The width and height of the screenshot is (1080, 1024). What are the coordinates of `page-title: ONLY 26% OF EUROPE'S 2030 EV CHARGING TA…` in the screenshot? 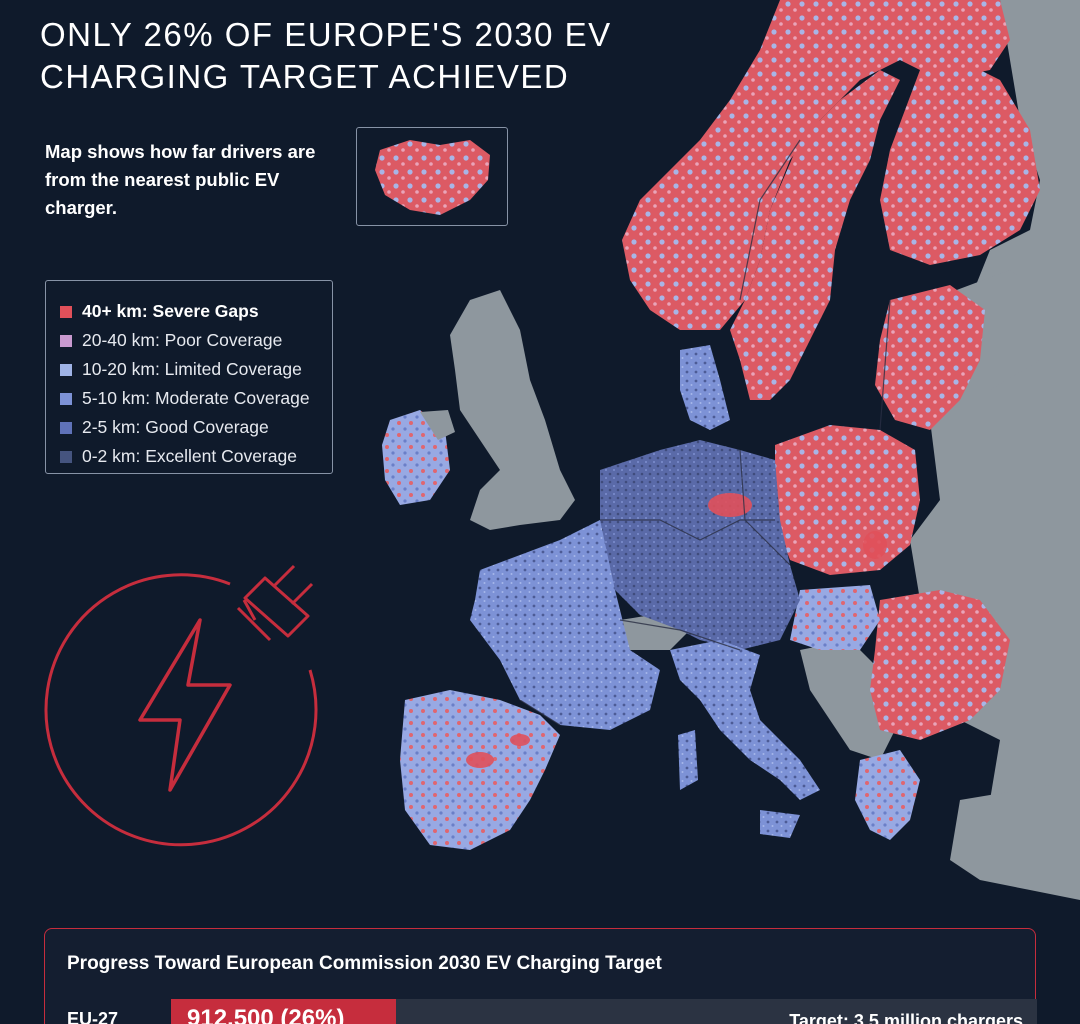 It's located at (360, 56).